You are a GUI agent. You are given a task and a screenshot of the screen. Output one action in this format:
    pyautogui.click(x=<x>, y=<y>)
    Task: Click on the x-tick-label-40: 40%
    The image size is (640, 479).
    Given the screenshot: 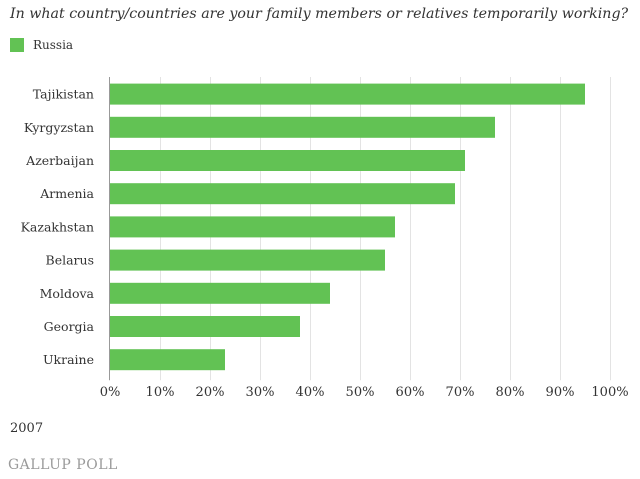 What is the action you would take?
    pyautogui.click(x=310, y=392)
    